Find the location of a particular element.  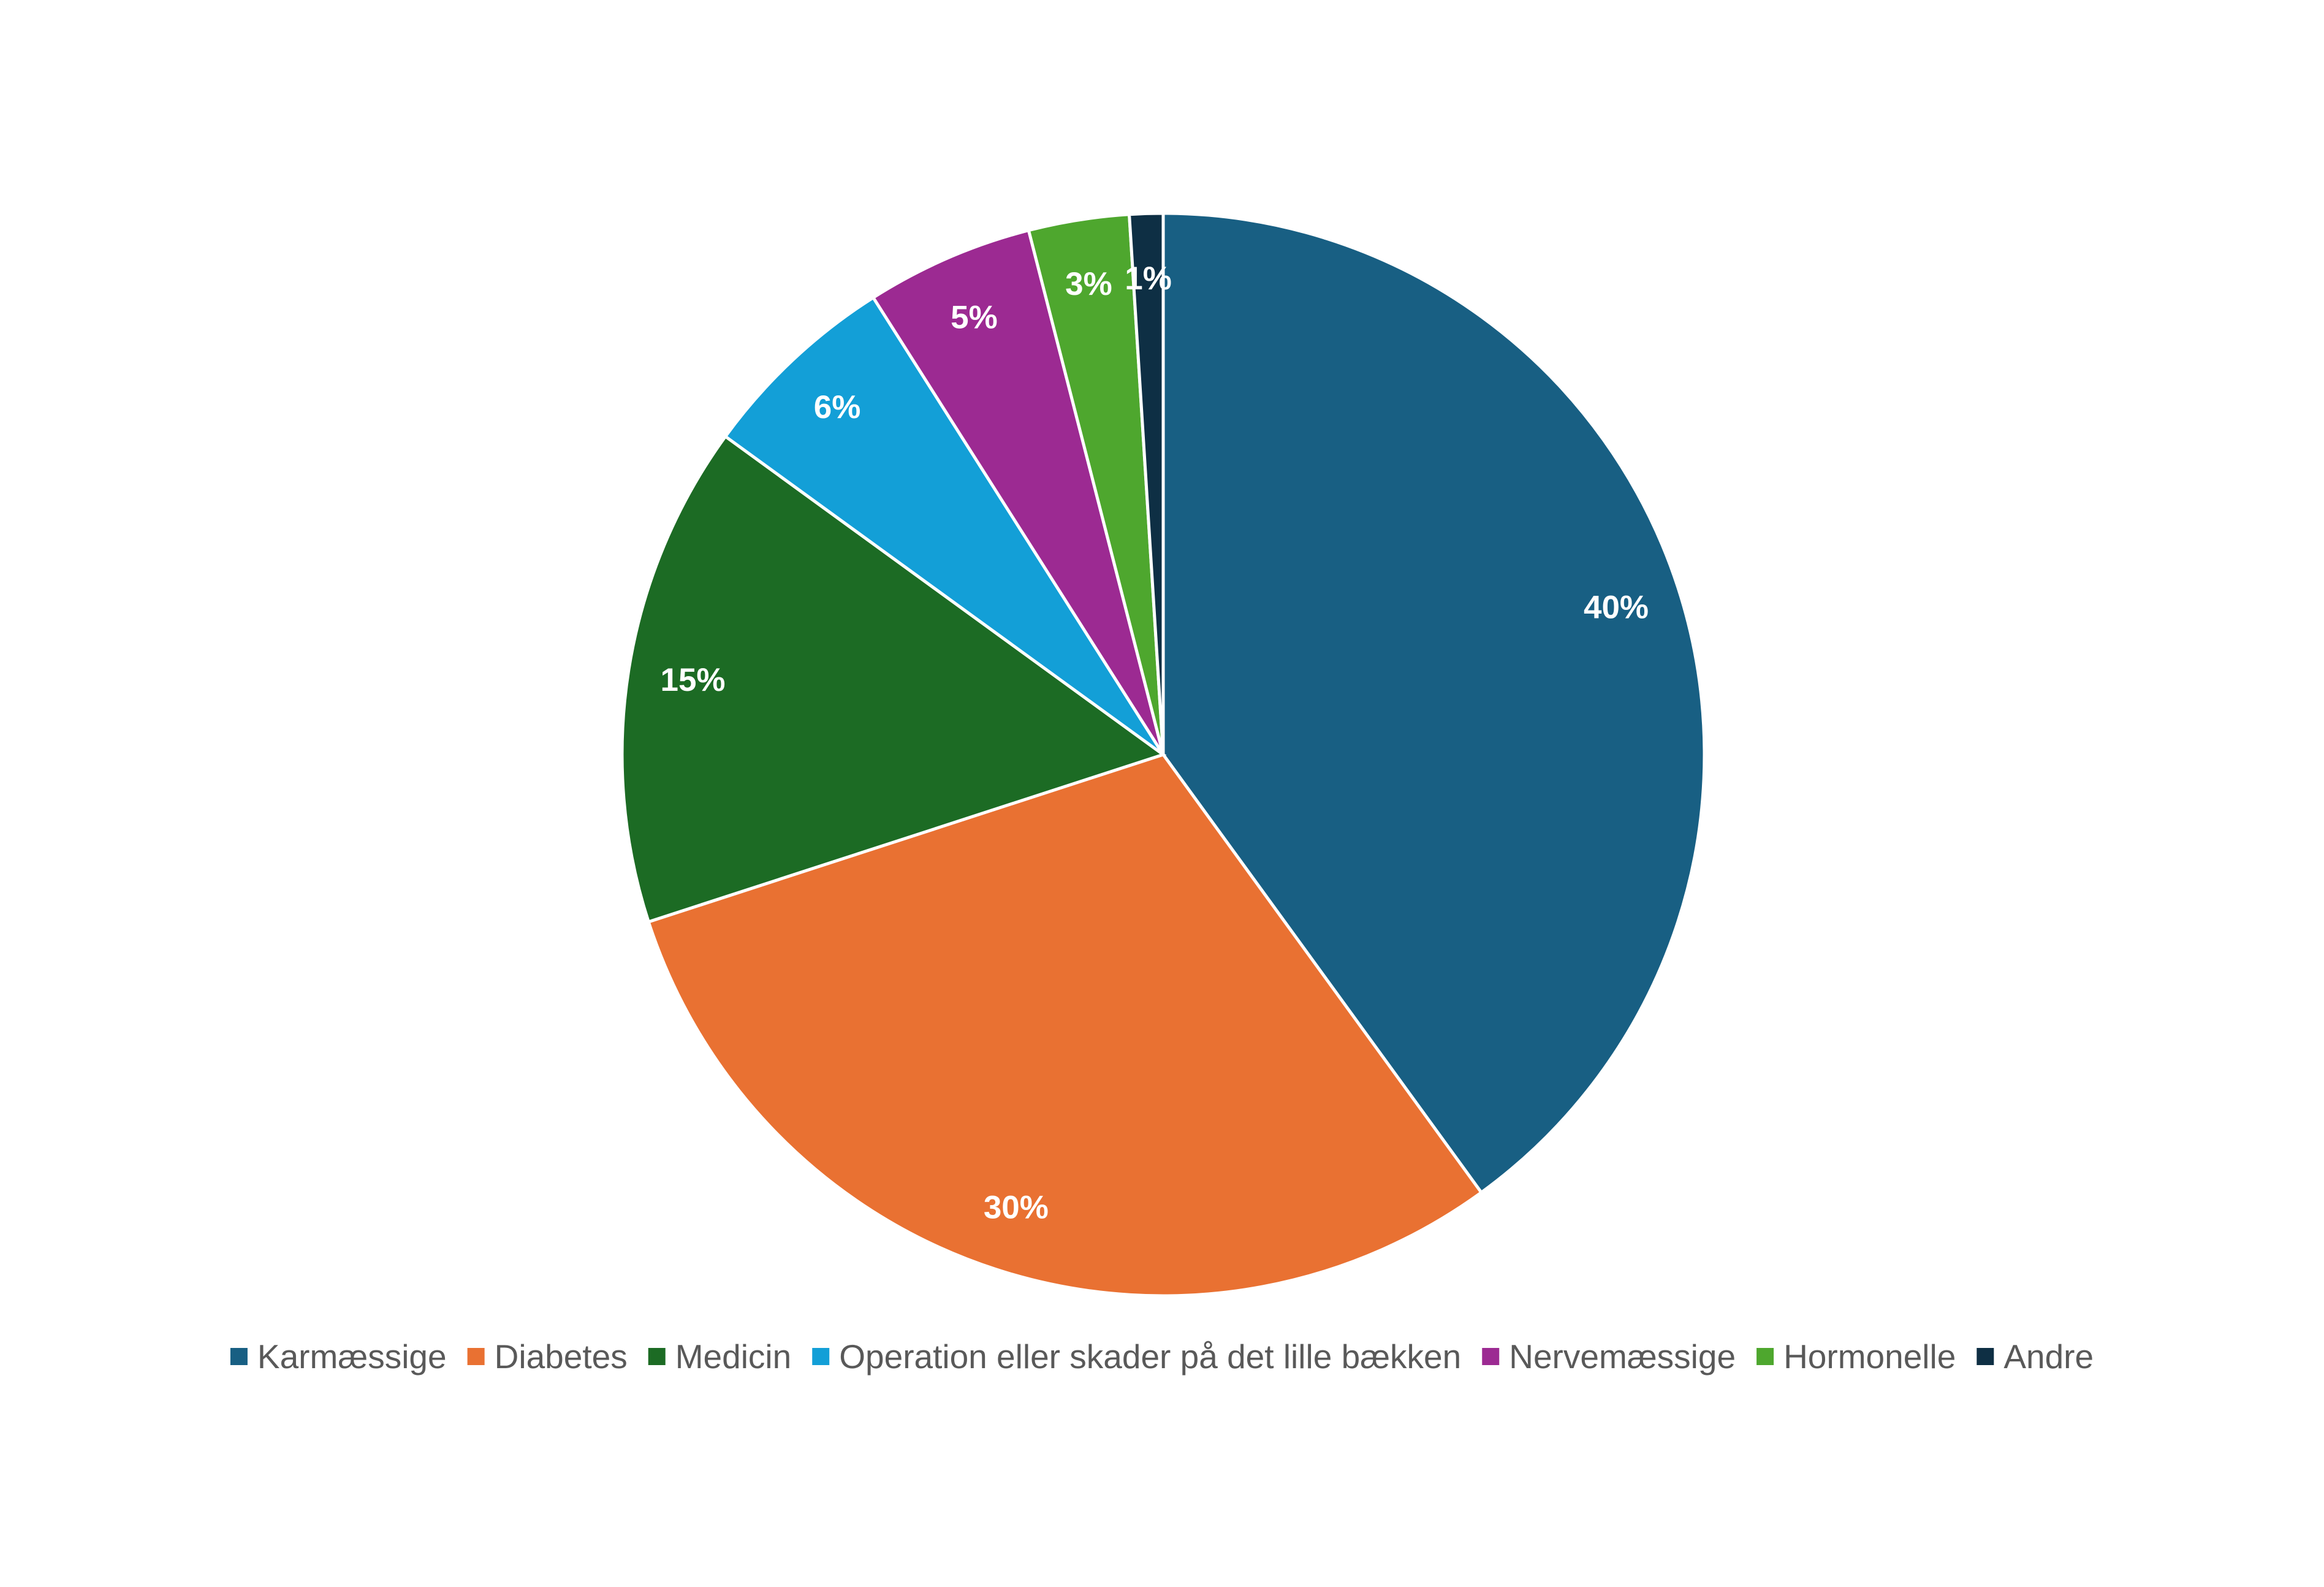

data-label: 30% is located at coordinates (1017, 1208).